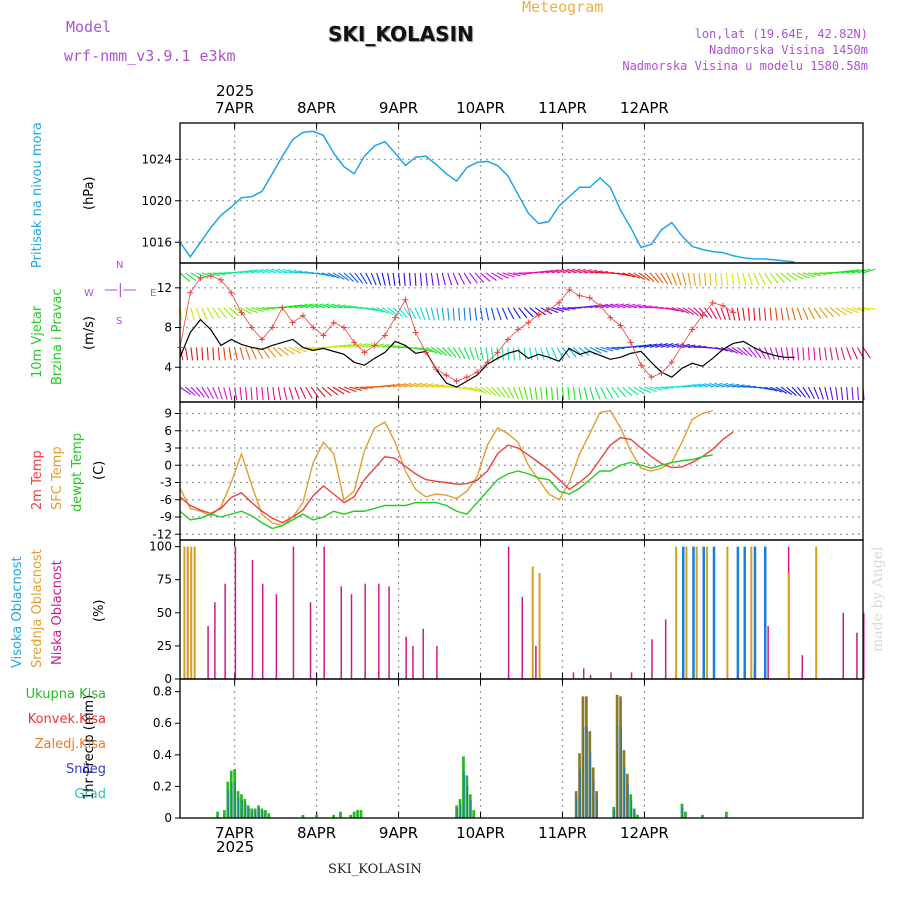 Image resolution: width=900 pixels, height=900 pixels. What do you see at coordinates (70, 744) in the screenshot?
I see `legend-frozen-rain: Zaledj.Kisa` at bounding box center [70, 744].